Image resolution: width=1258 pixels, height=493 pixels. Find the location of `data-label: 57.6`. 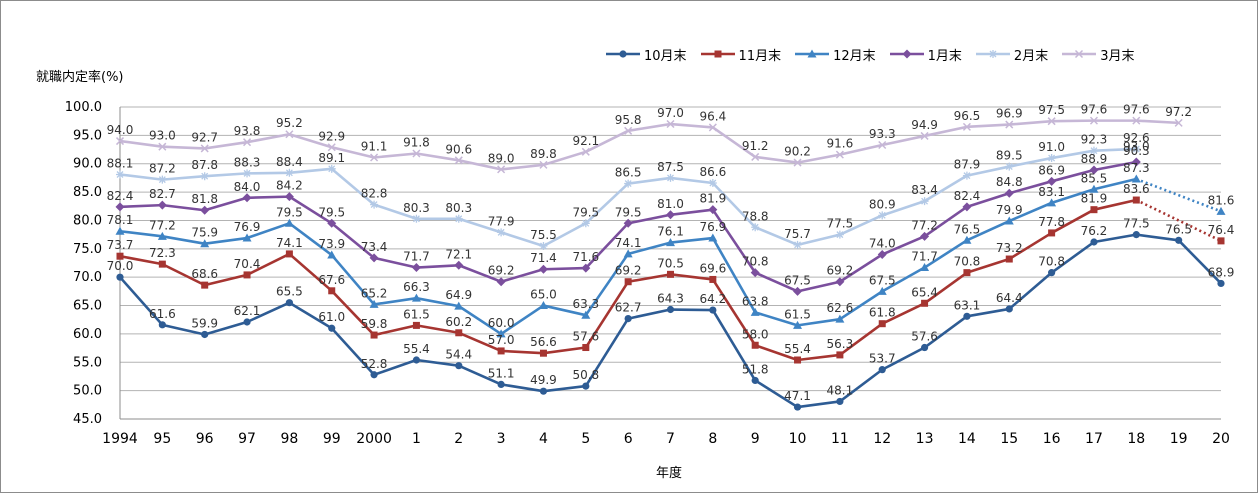

data-label: 57.6 is located at coordinates (924, 337).